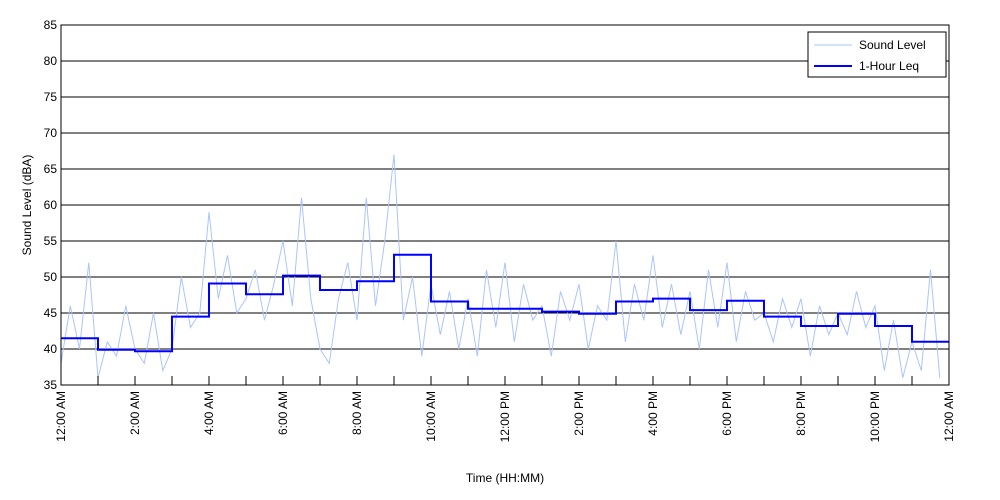 This screenshot has height=500, width=1000. What do you see at coordinates (51, 277) in the screenshot?
I see `y-tick-label: 50` at bounding box center [51, 277].